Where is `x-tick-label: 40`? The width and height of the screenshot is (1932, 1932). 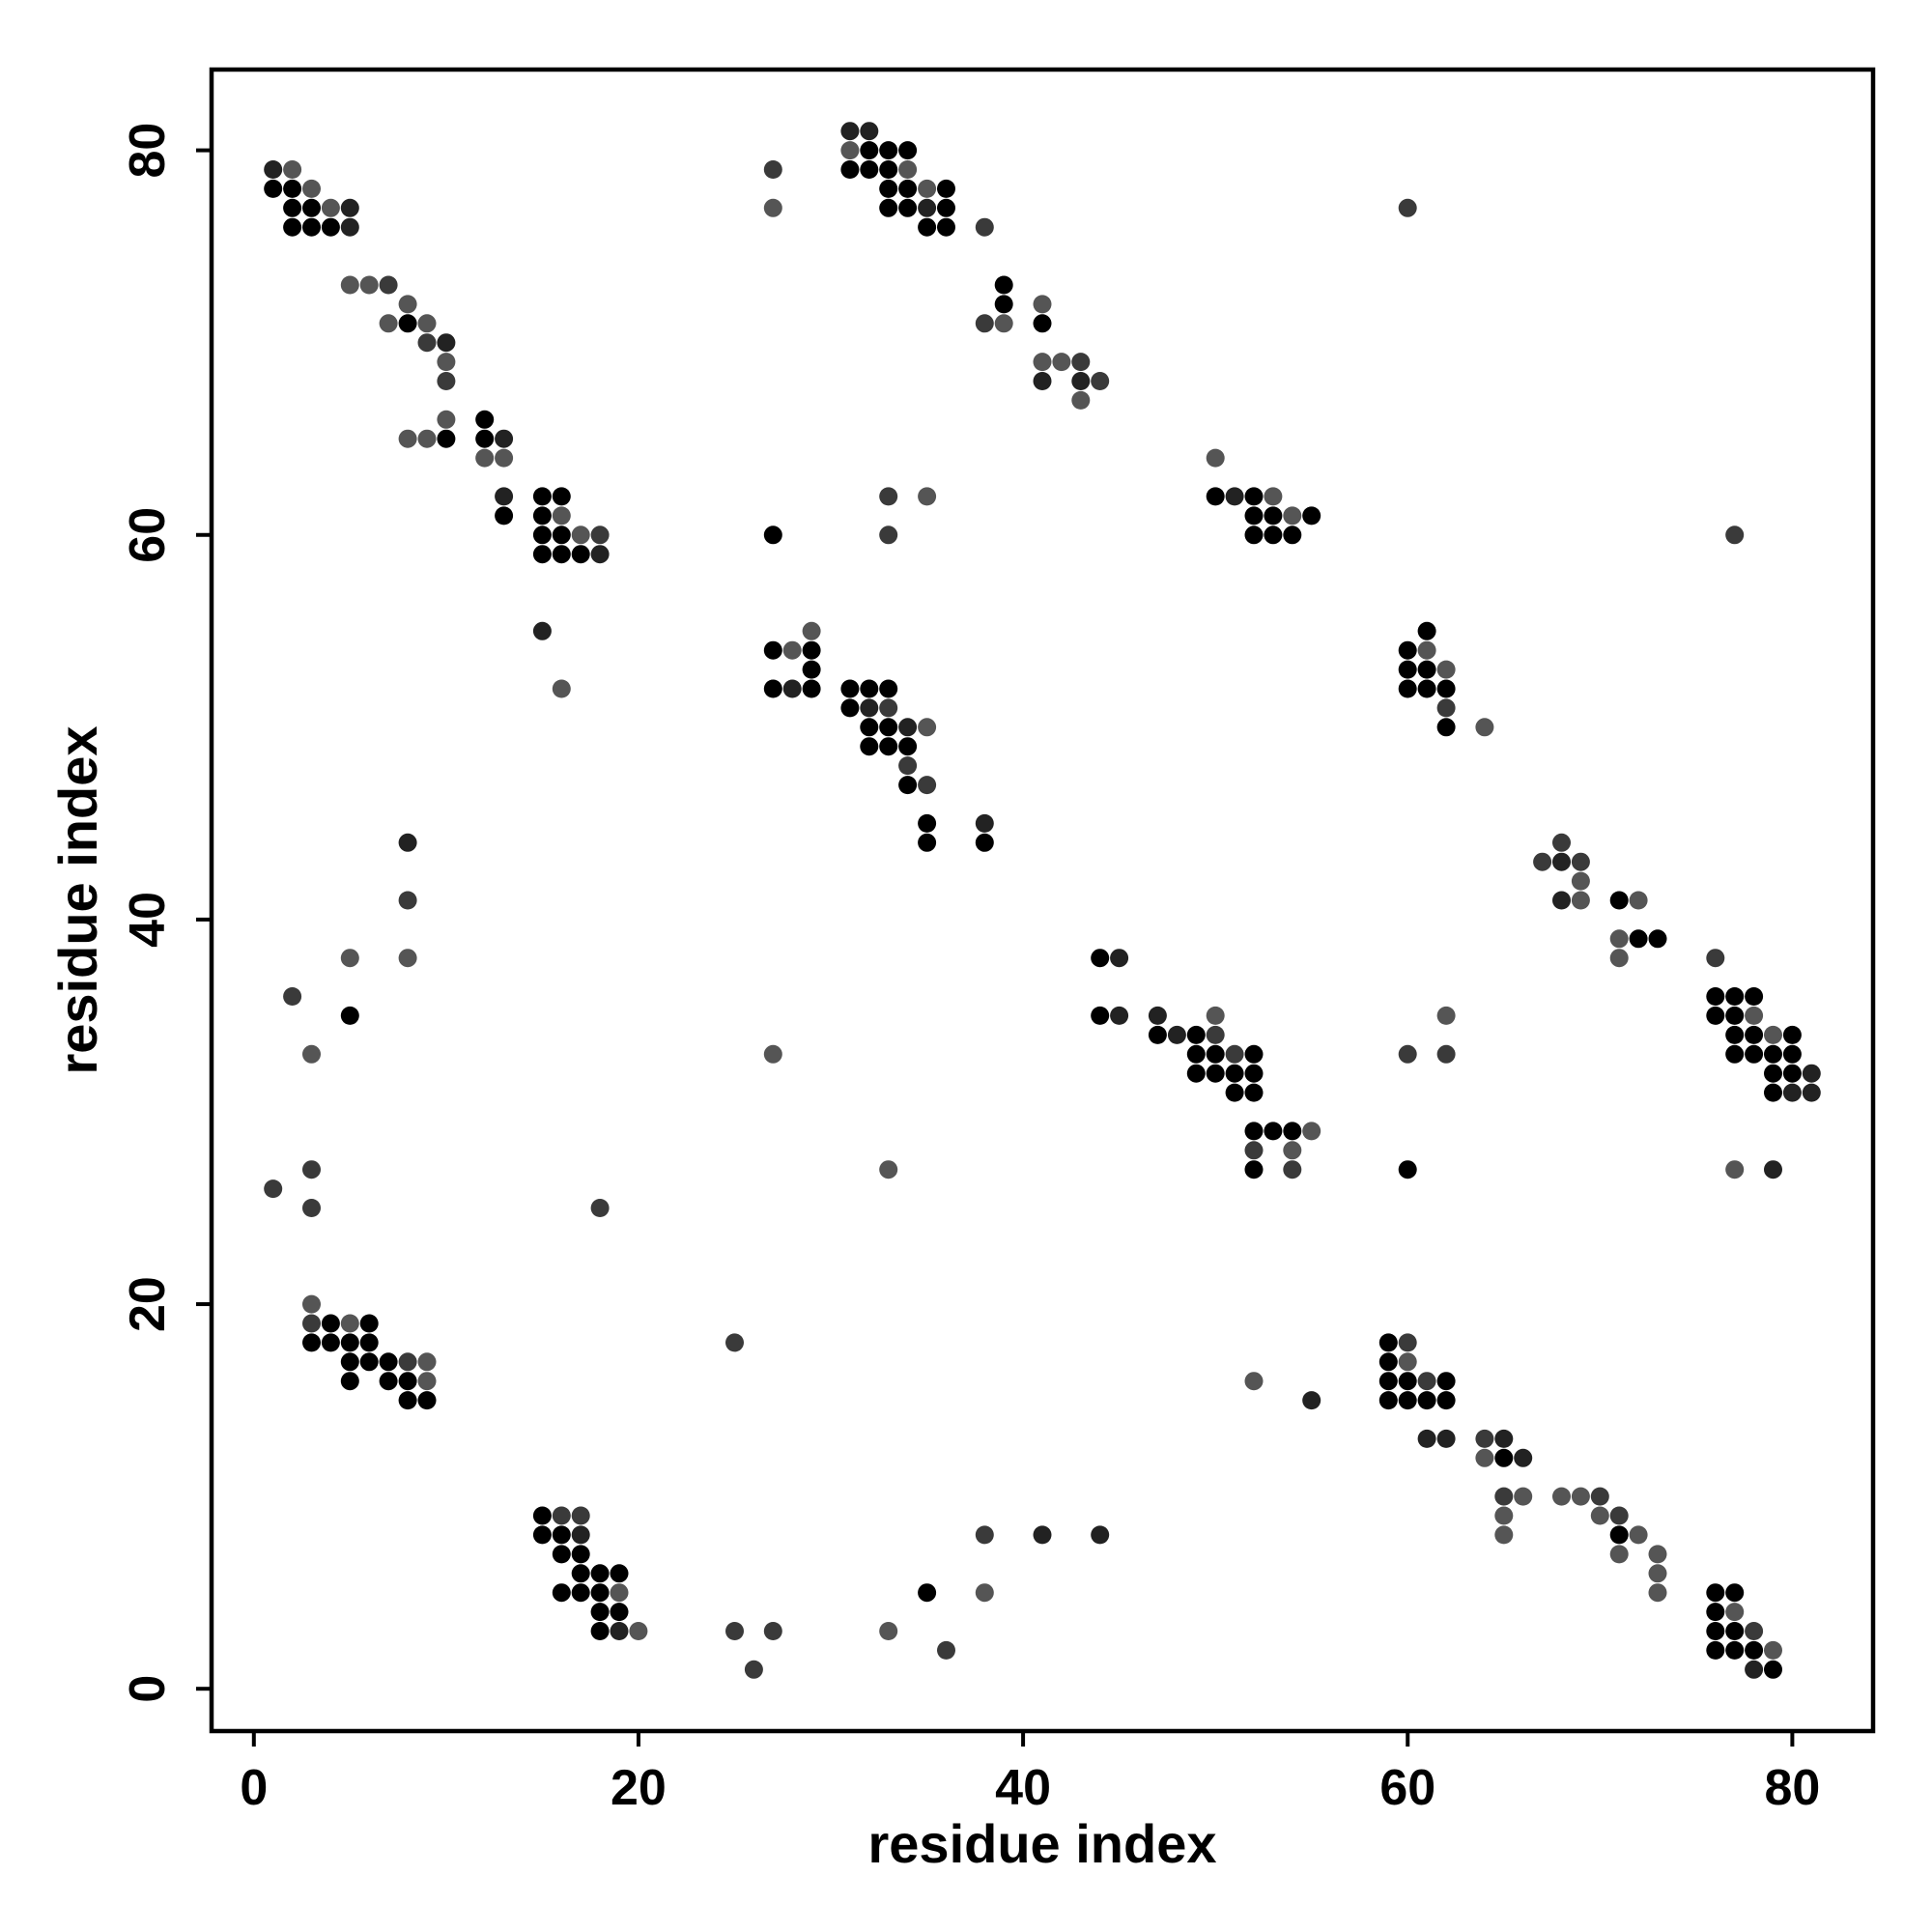
x-tick-label: 40 is located at coordinates (1023, 1788).